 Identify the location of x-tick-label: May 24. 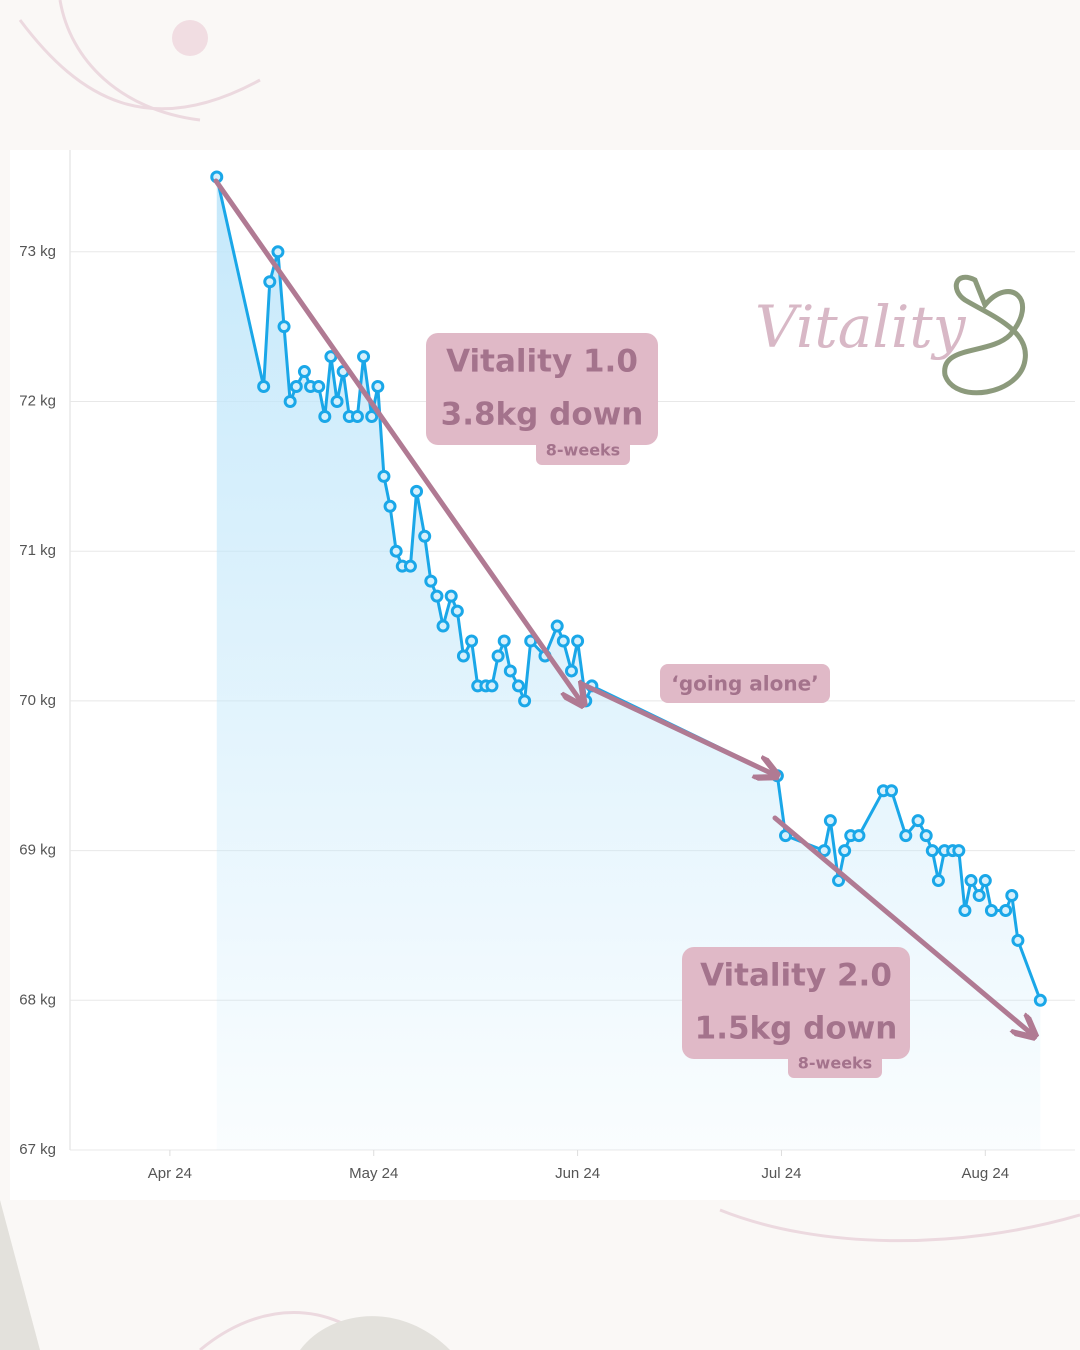
(373, 1173).